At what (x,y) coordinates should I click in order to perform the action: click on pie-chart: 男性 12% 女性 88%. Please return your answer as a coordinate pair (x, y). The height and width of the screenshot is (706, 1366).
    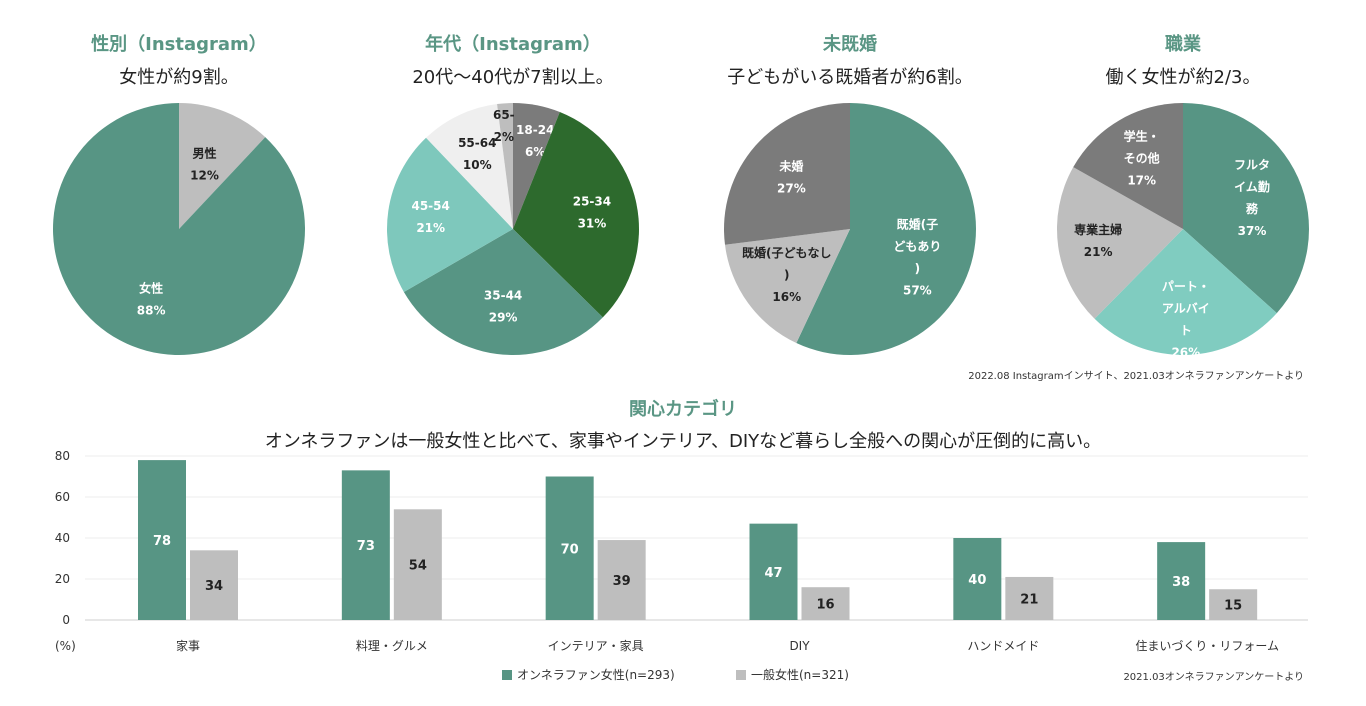
    Looking at the image, I should click on (179, 229).